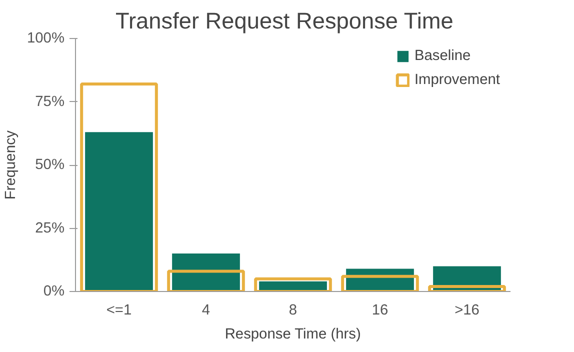 The width and height of the screenshot is (574, 352). Describe the element at coordinates (442, 56) in the screenshot. I see `legend-label: Baseline` at that location.